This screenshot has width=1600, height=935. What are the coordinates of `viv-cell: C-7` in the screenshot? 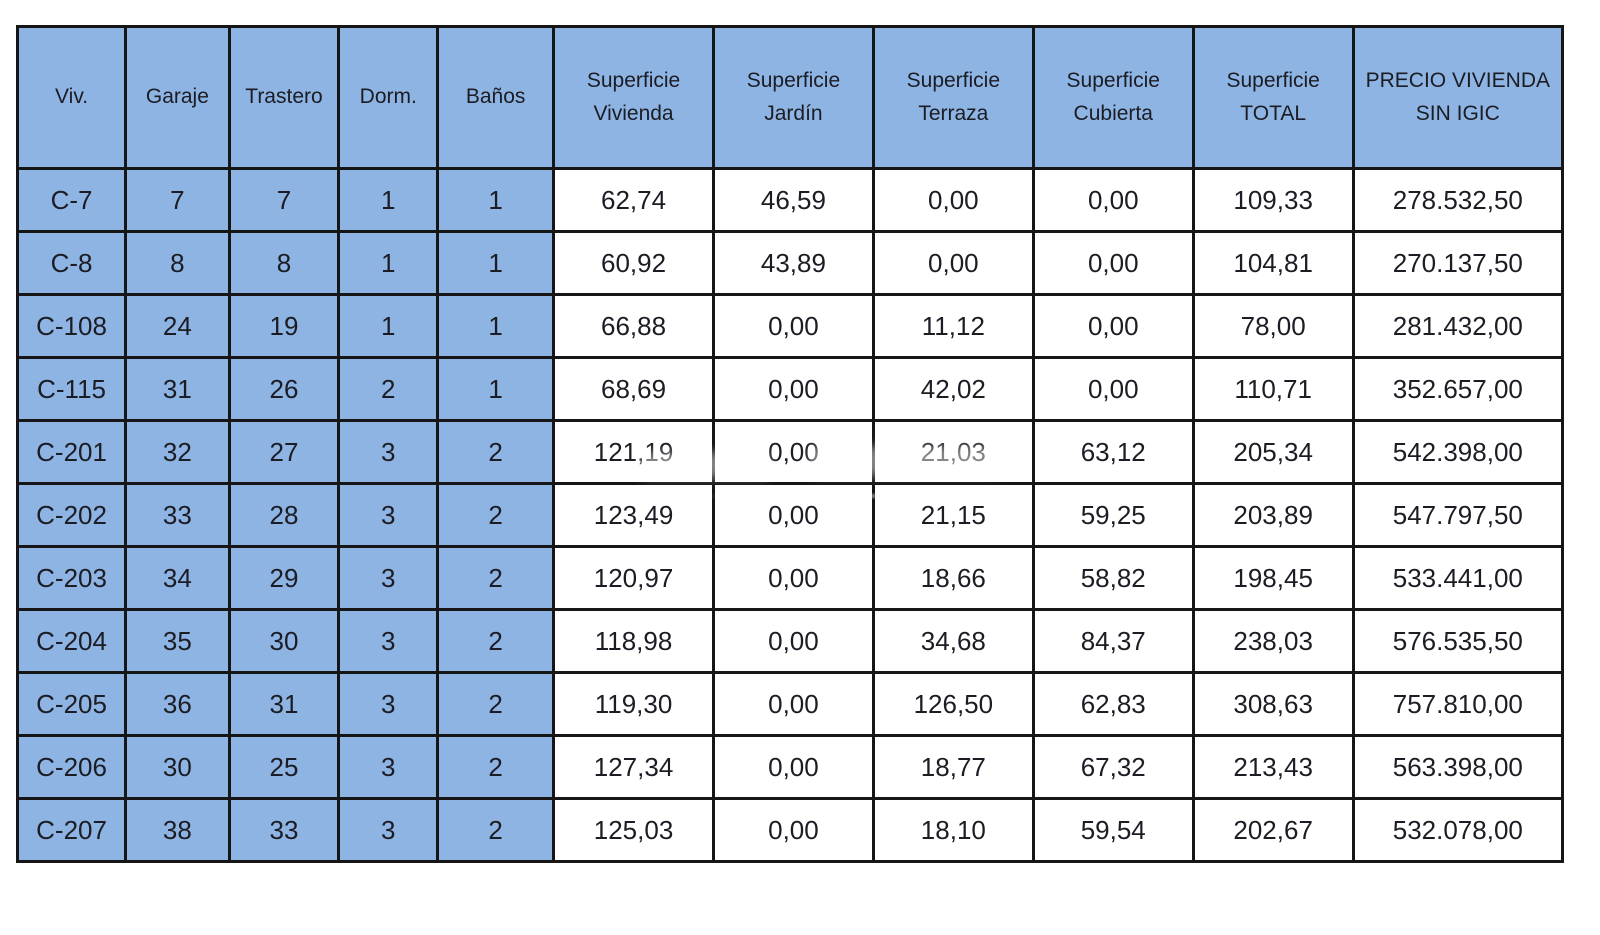 It's located at (71, 200).